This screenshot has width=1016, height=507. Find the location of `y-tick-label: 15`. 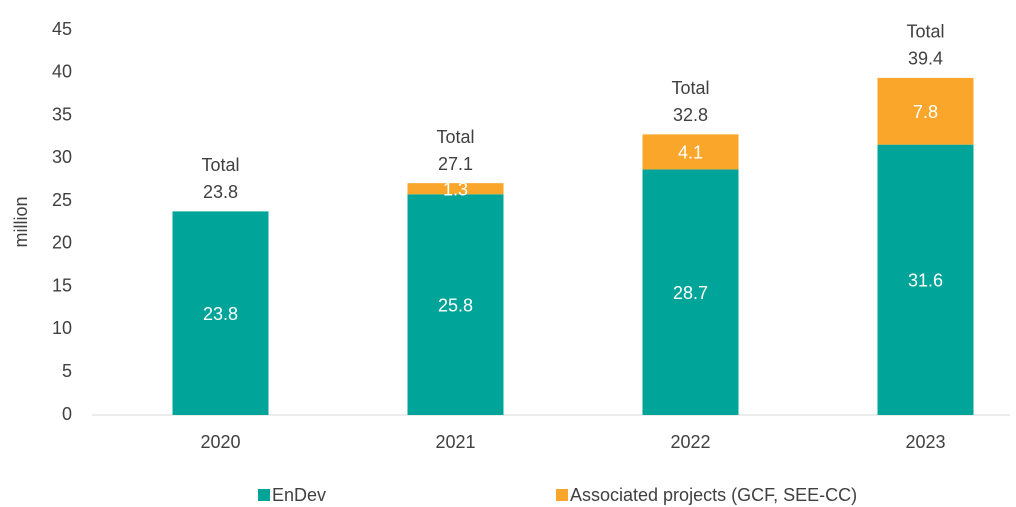

y-tick-label: 15 is located at coordinates (62, 285).